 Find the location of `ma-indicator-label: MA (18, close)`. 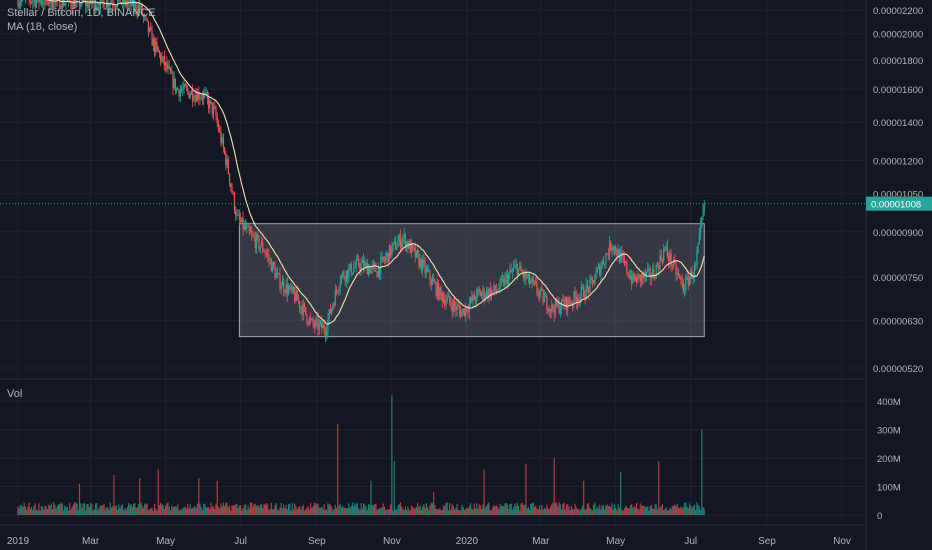

ma-indicator-label: MA (18, close) is located at coordinates (42, 27).